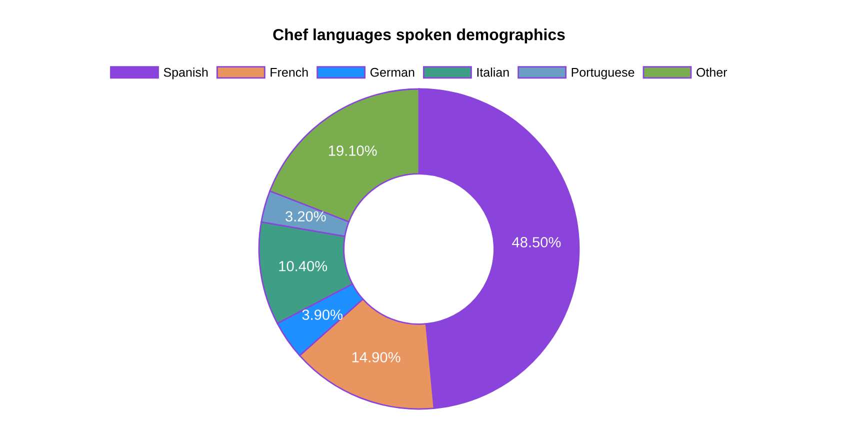 This screenshot has height=426, width=865. I want to click on legend-label: Other, so click(712, 72).